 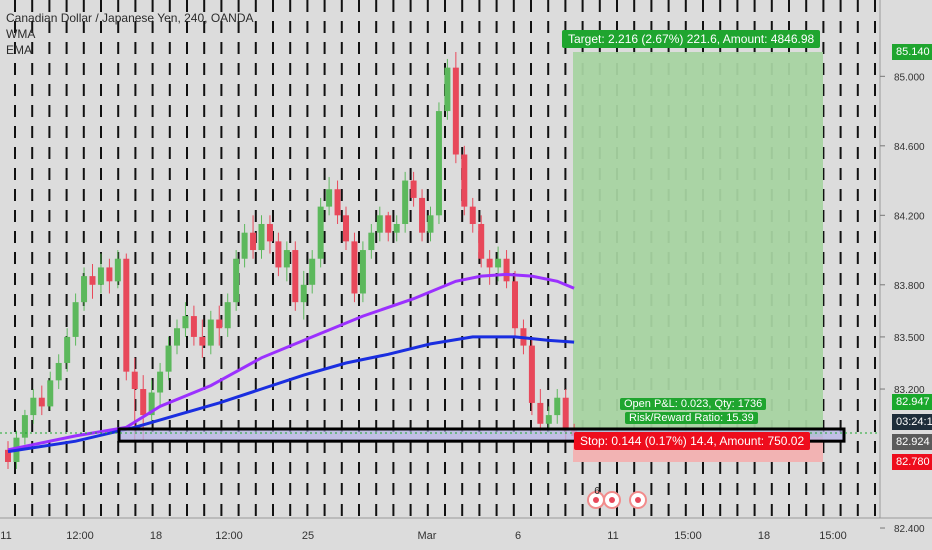 What do you see at coordinates (912, 52) in the screenshot?
I see `target-price-tag: 85.140` at bounding box center [912, 52].